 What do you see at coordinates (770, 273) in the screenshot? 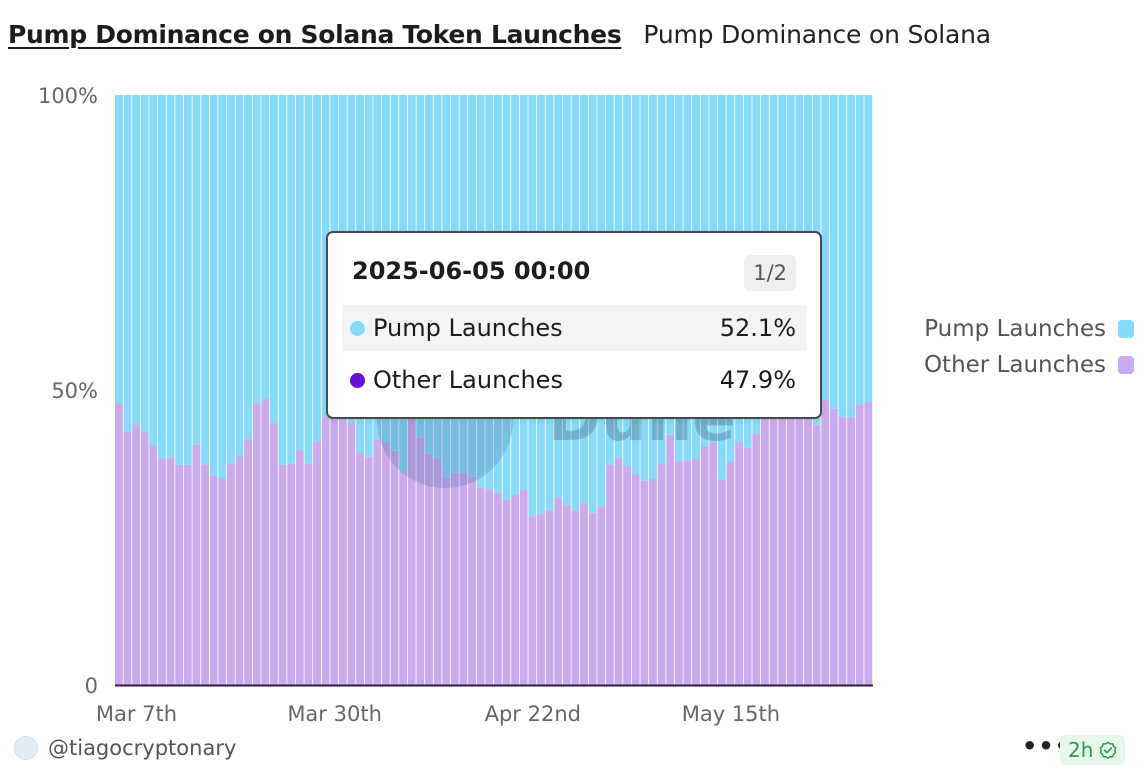
I see `tooltip-page-indicator: 1/2` at bounding box center [770, 273].